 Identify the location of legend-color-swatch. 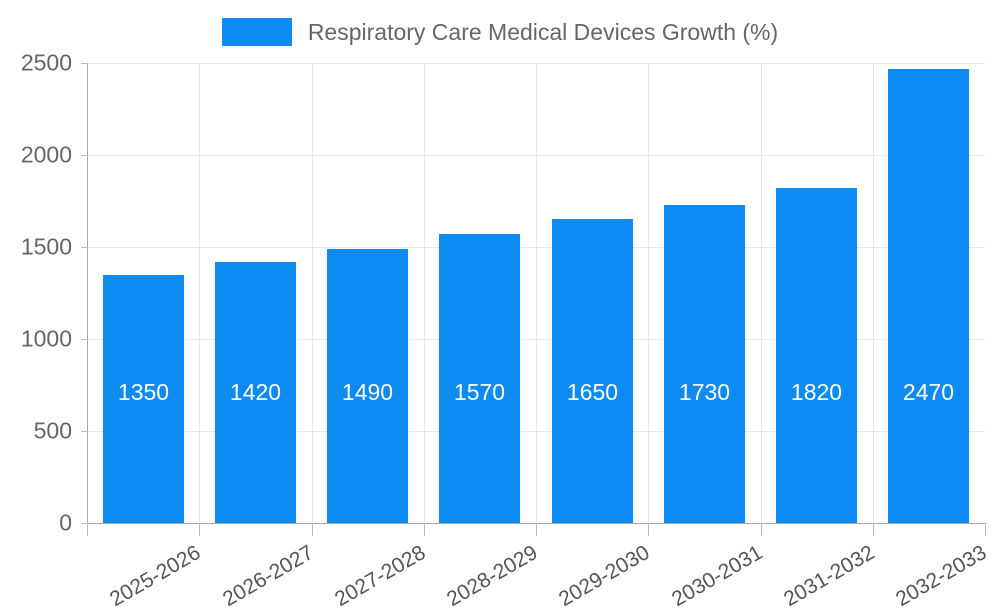
(256, 32).